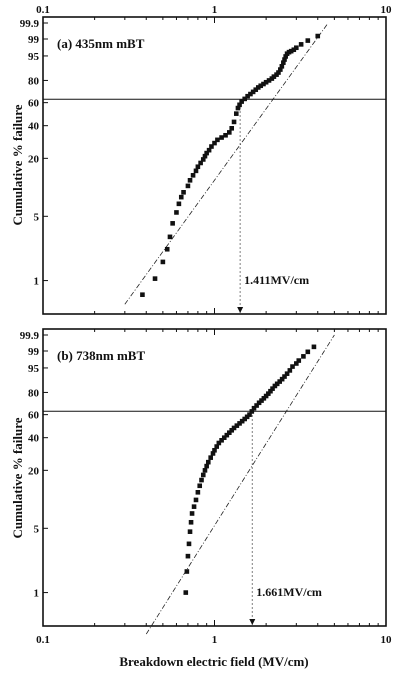 This screenshot has height=675, width=400. Describe the element at coordinates (17, 477) in the screenshot. I see `y-axis-label-b: Cumulative % failure` at that location.